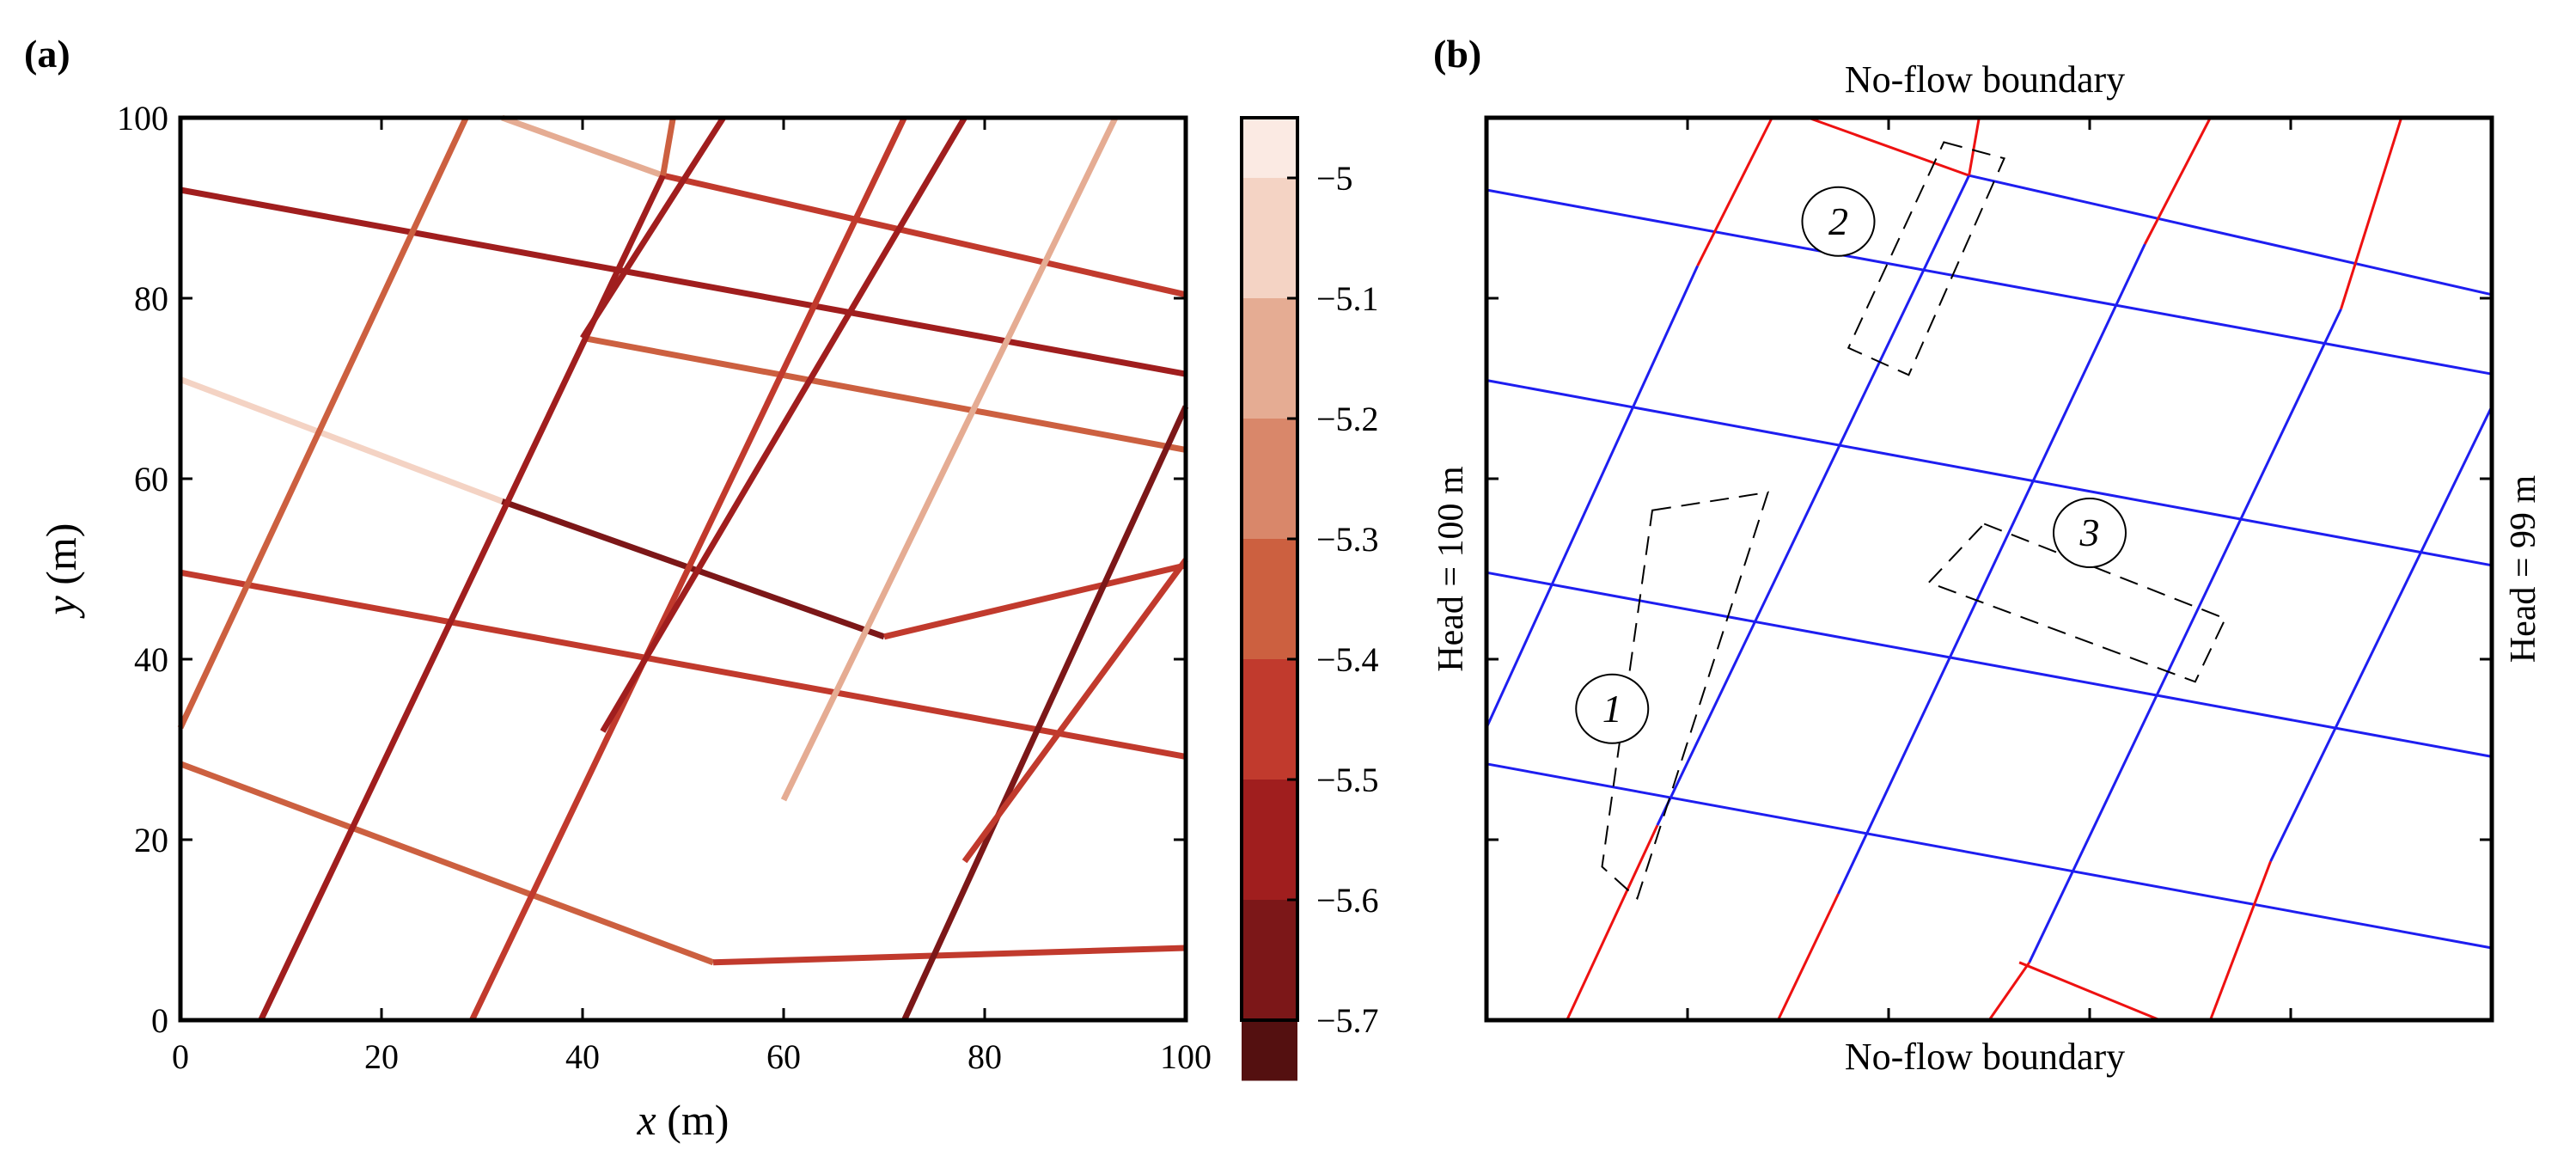 The image size is (2576, 1174). I want to click on region-number-3: 3, so click(2089, 532).